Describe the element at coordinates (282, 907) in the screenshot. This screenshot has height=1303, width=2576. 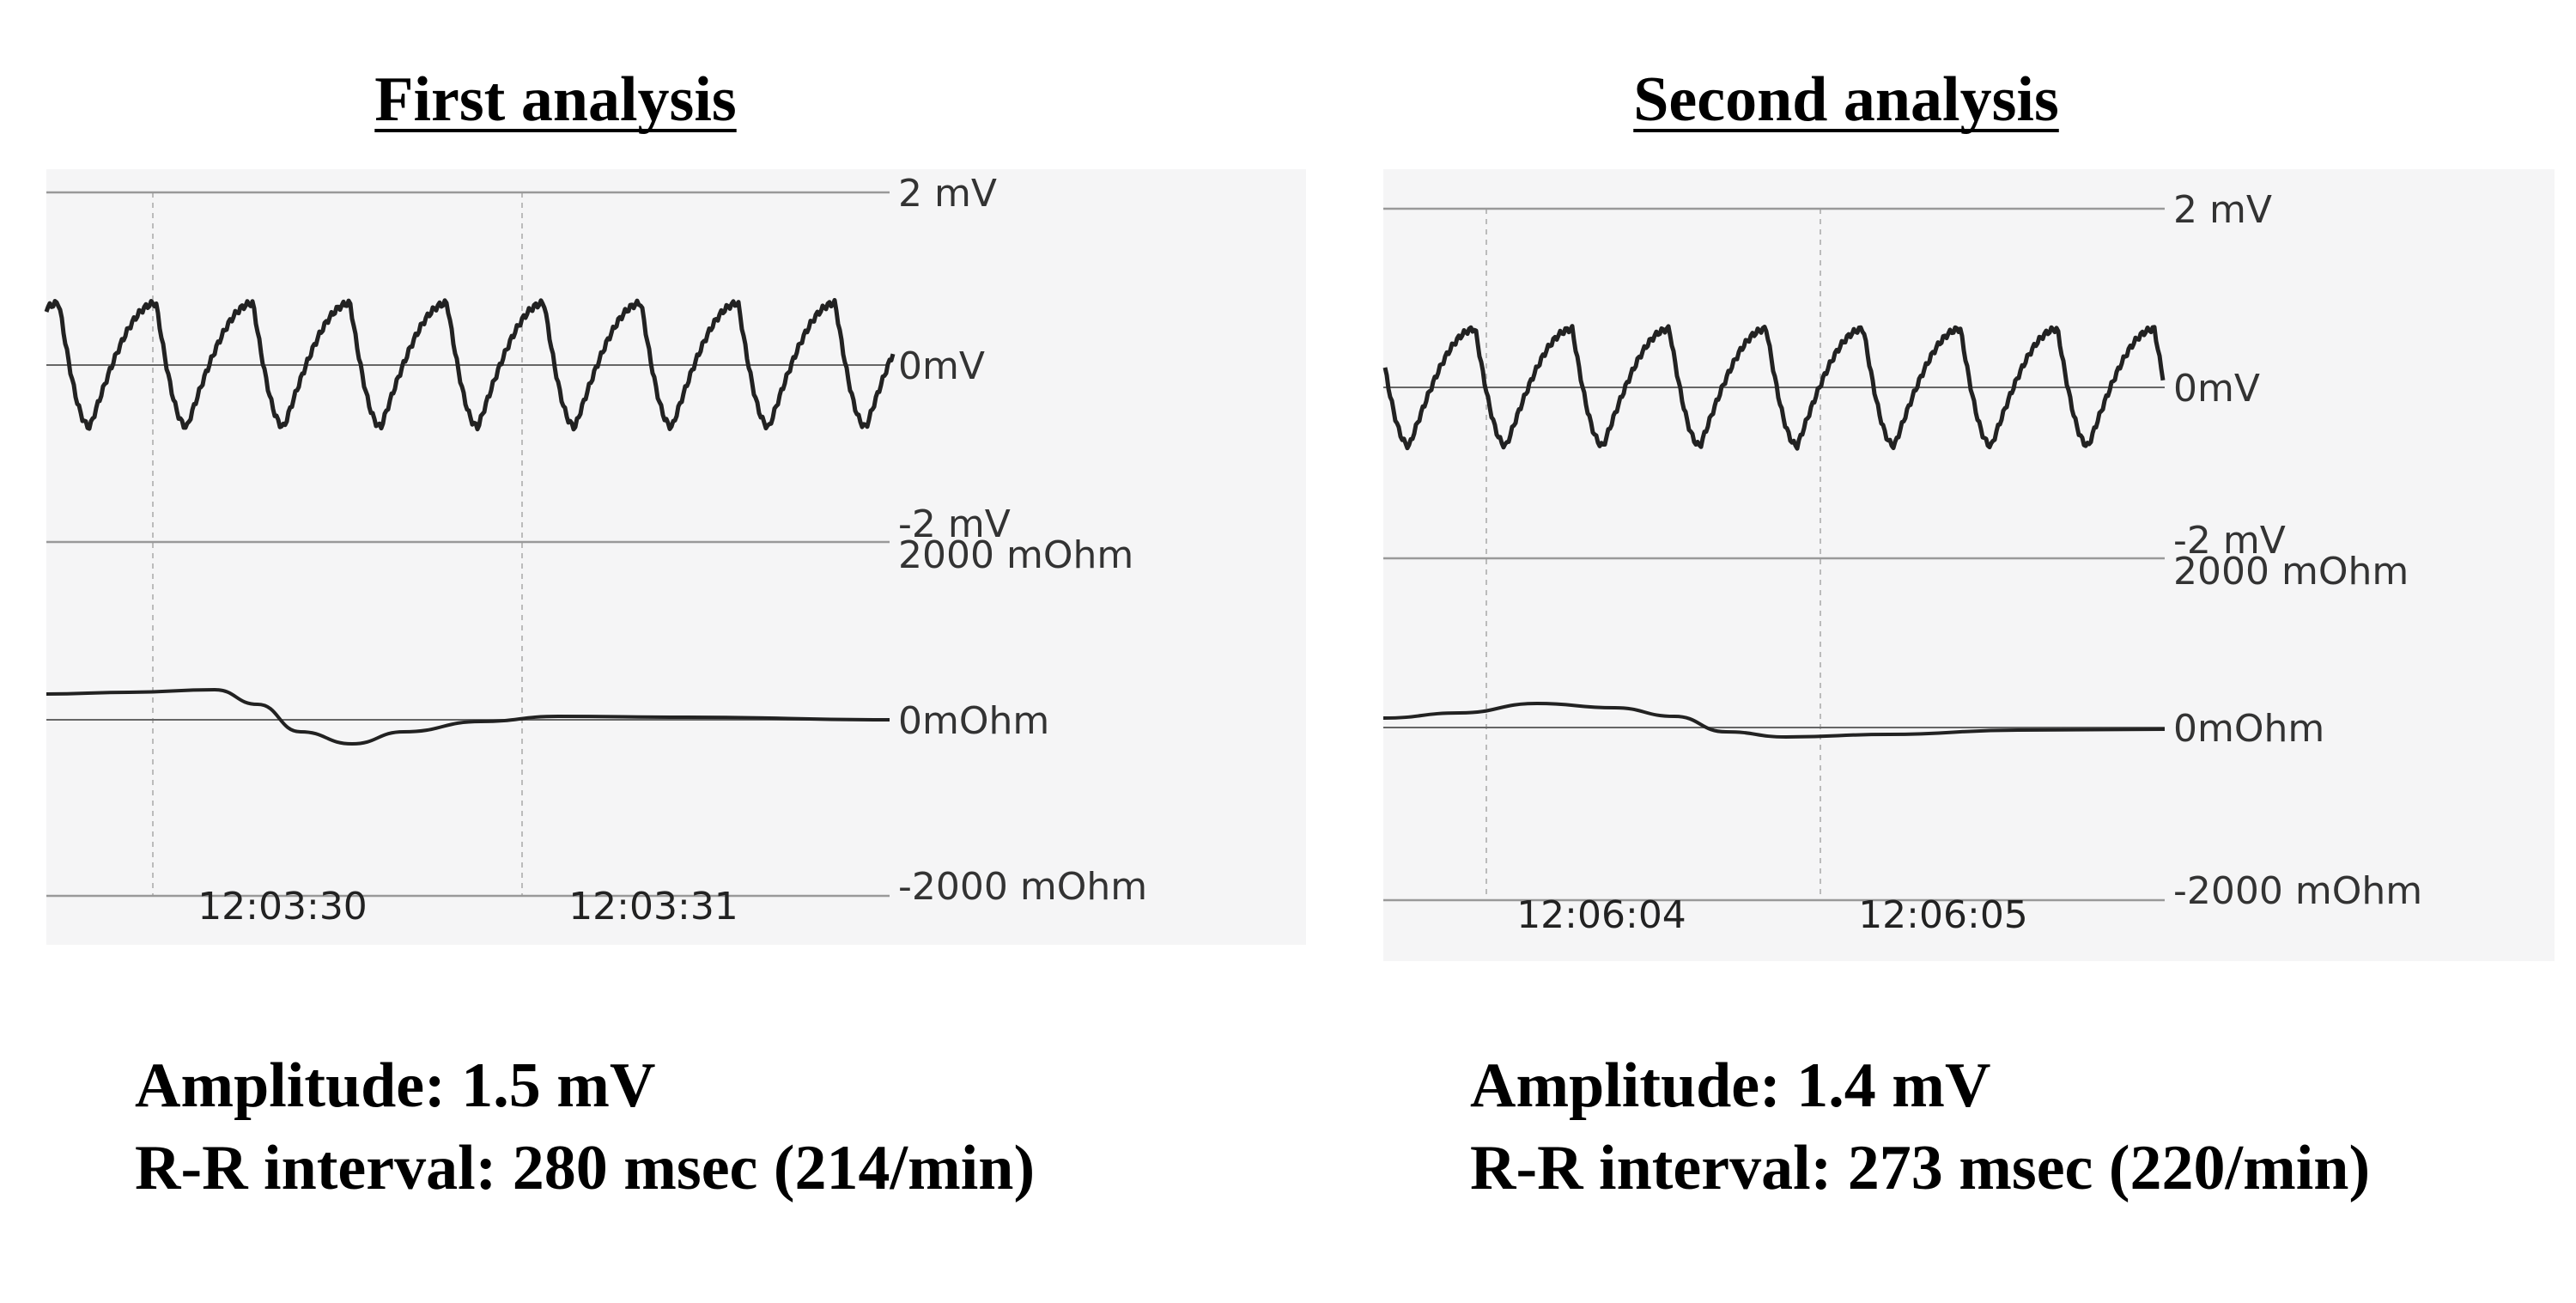
I see `time-label: 12:03:30` at that location.